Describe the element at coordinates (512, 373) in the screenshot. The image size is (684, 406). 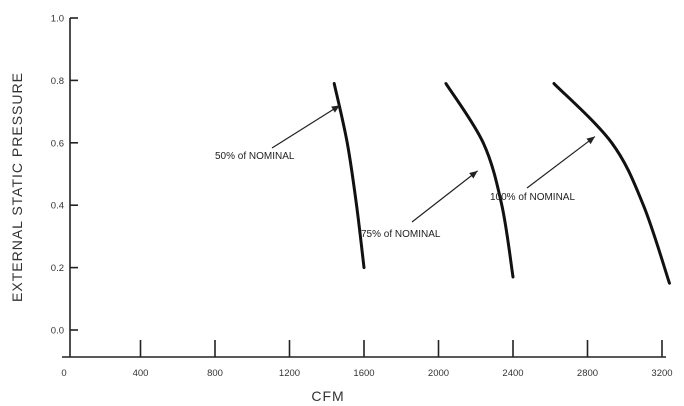
I see `x-tick-label-2400: 2400` at that location.